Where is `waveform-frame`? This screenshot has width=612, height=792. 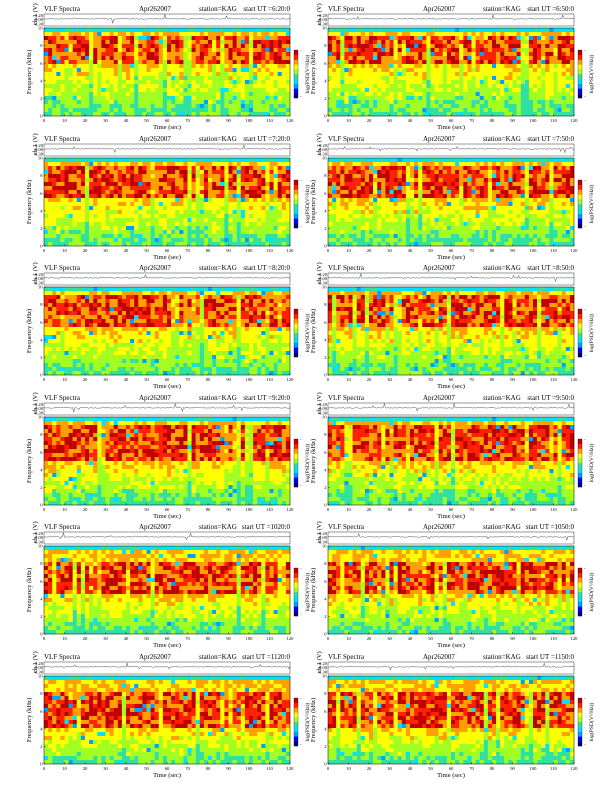
waveform-frame is located at coordinates (451, 150).